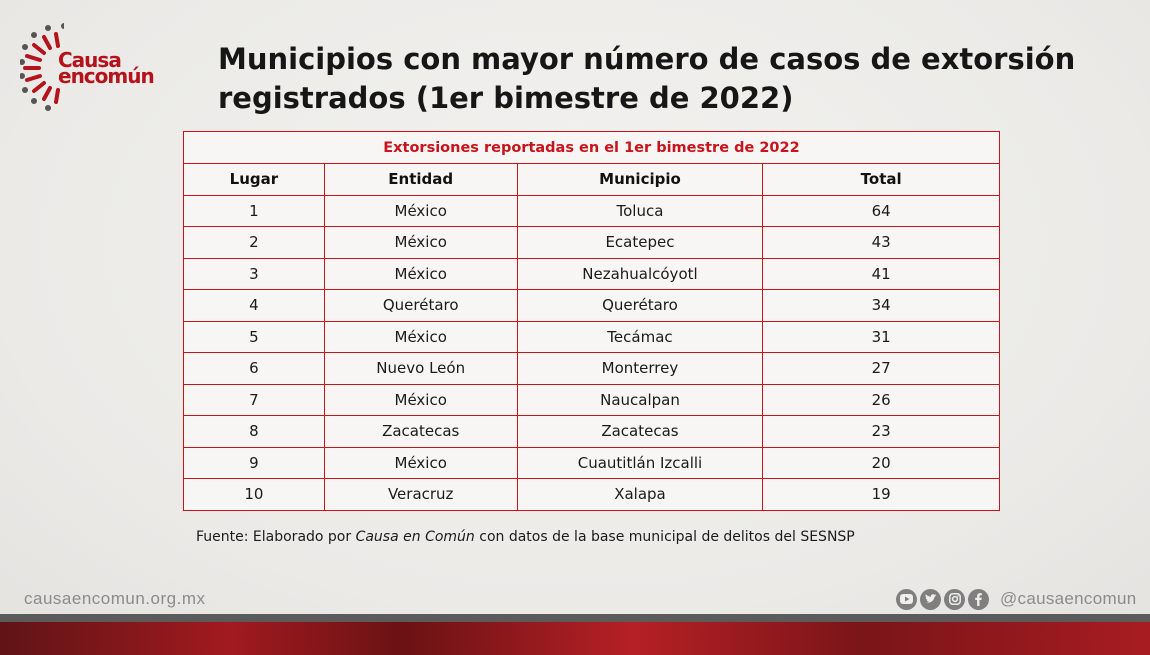  I want to click on header-municipio: Municipio, so click(640, 179).